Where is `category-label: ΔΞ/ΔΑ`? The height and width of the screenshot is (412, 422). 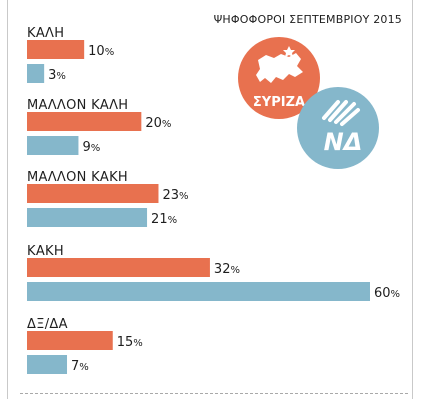
category-label: ΔΞ/ΔΑ is located at coordinates (47, 324).